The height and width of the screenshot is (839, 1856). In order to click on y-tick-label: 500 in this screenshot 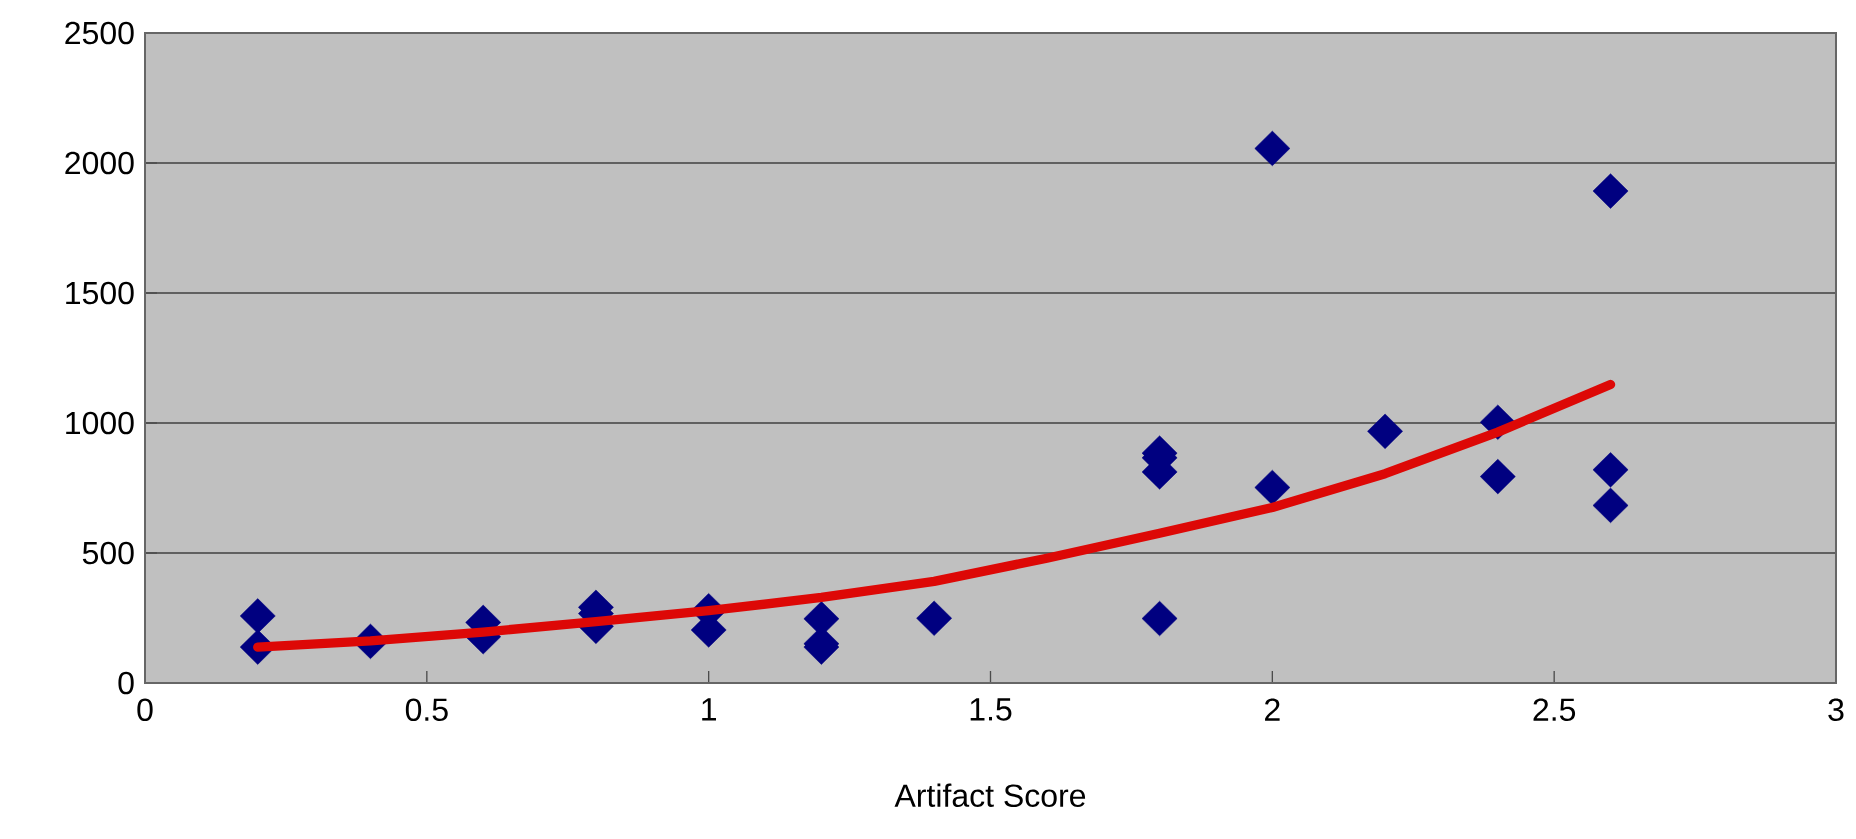, I will do `click(108, 553)`.